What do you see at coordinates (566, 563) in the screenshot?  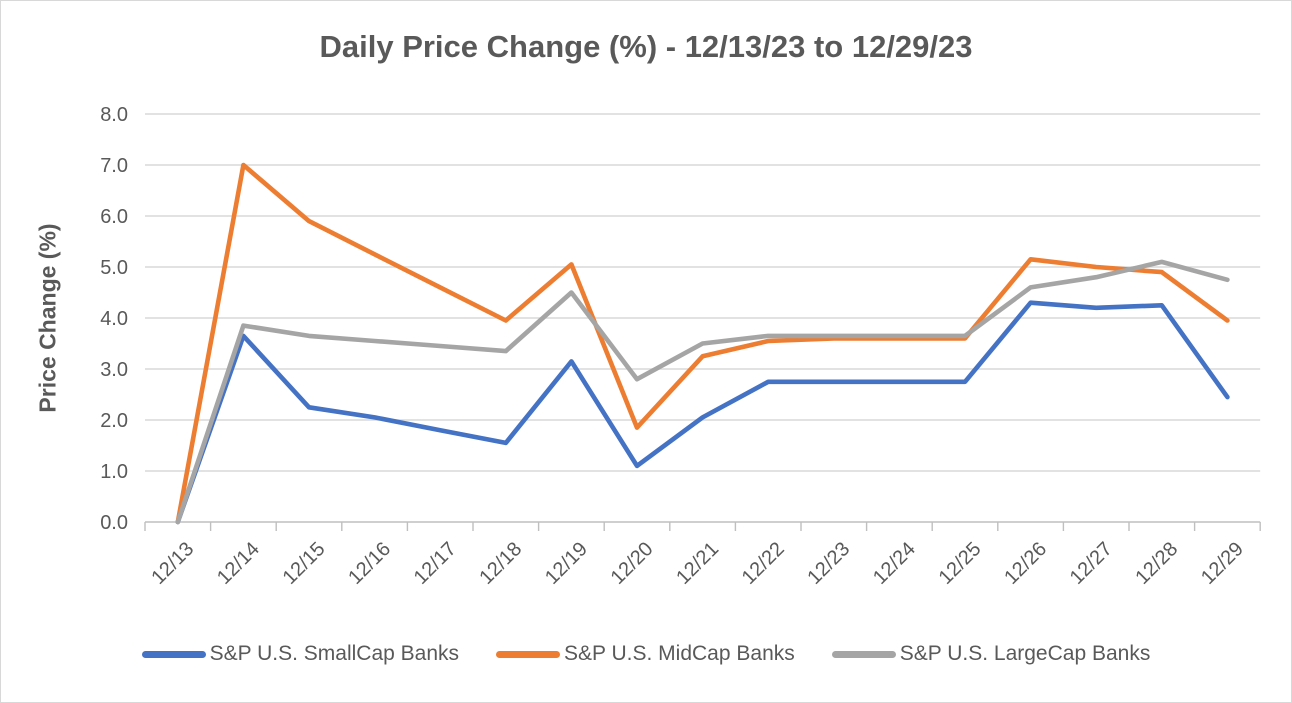 I see `x-tick-label: 12/19` at bounding box center [566, 563].